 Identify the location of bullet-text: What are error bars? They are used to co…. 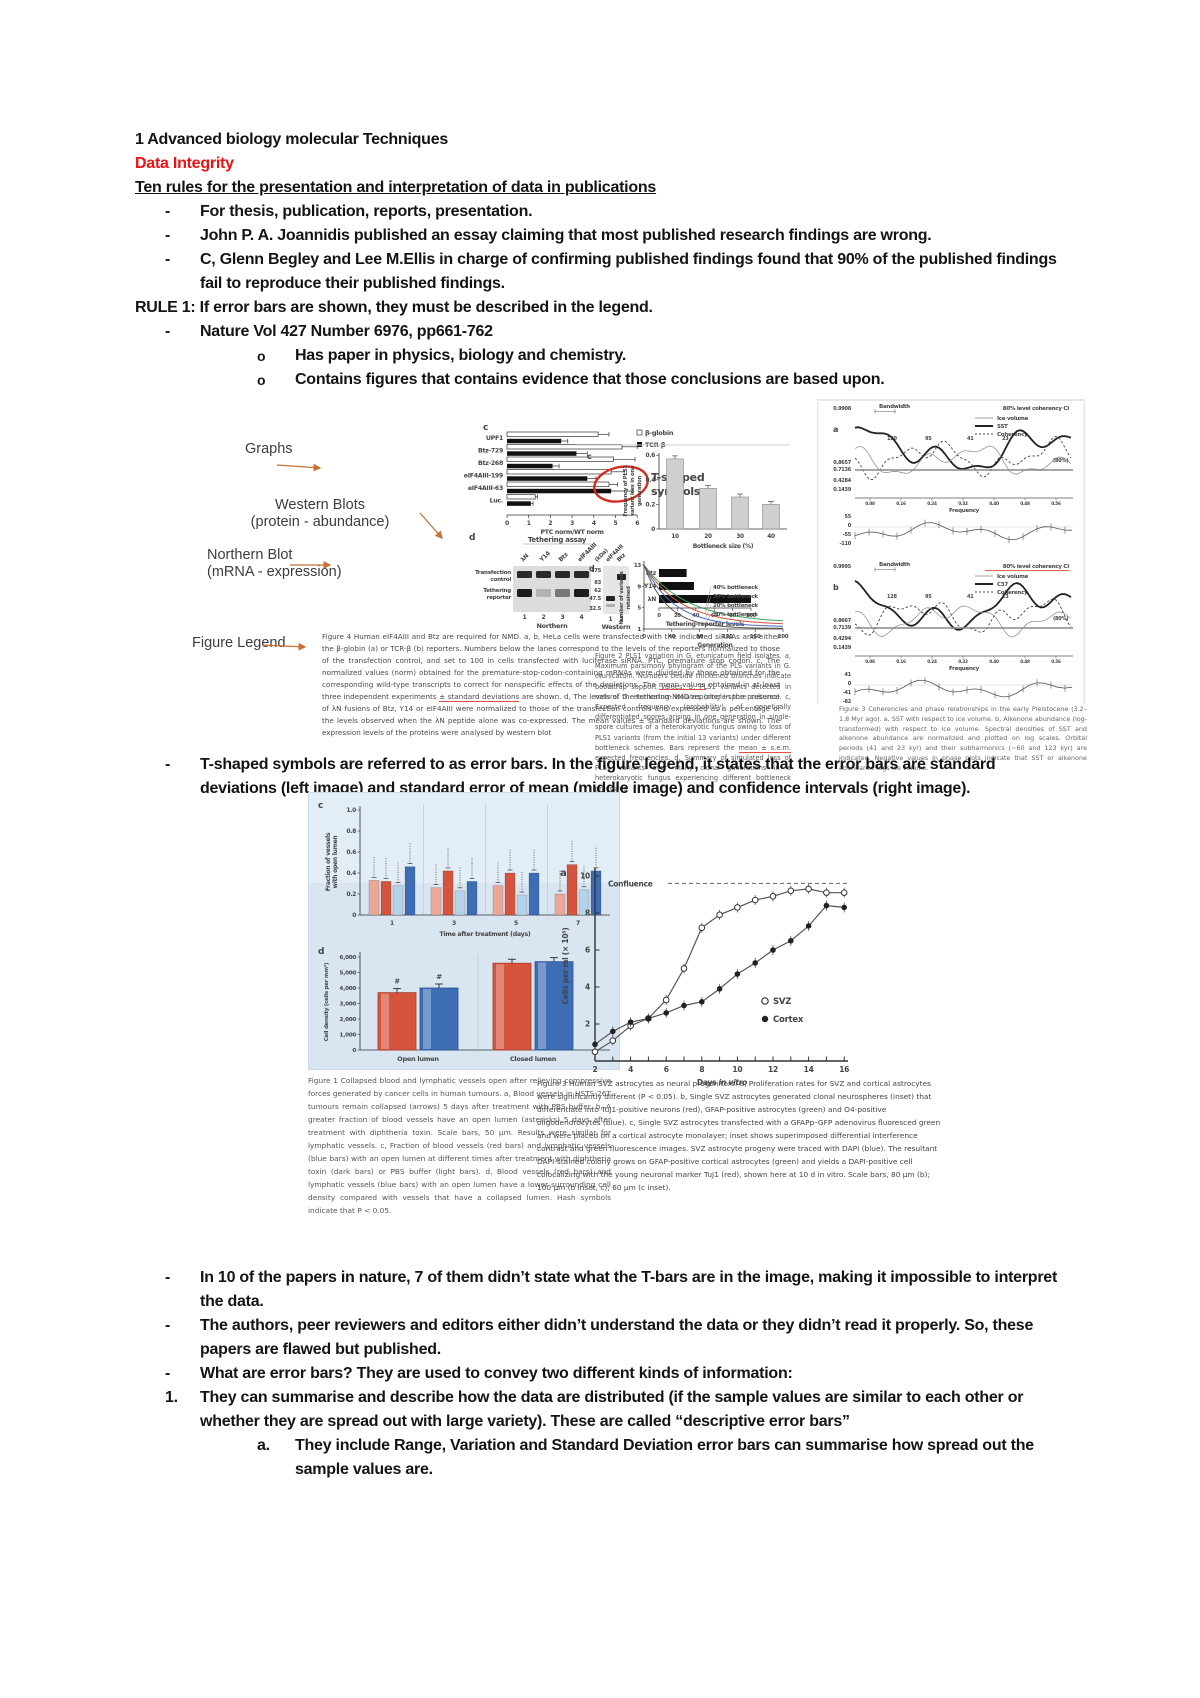
(496, 1373).